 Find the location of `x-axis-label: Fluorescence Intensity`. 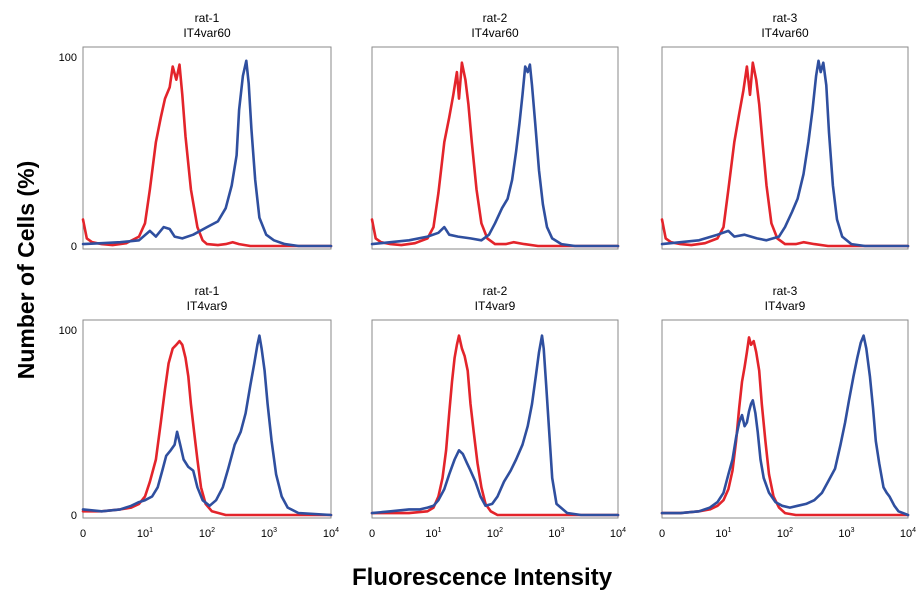

x-axis-label: Fluorescence Intensity is located at coordinates (482, 577).